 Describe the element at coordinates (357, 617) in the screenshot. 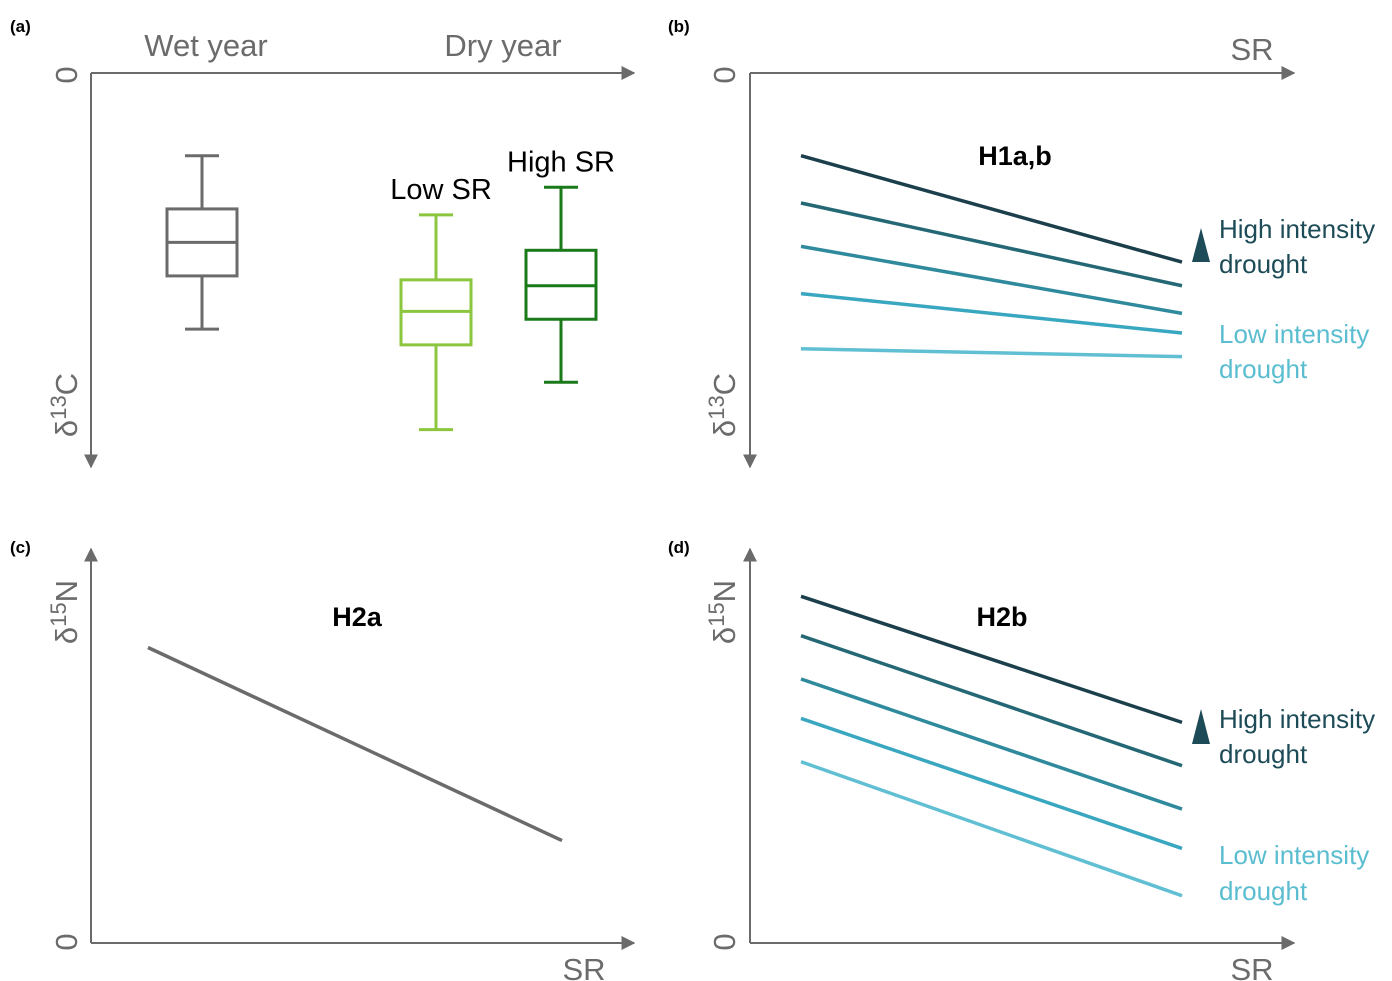

I see `hypothesis-label: H2a` at that location.